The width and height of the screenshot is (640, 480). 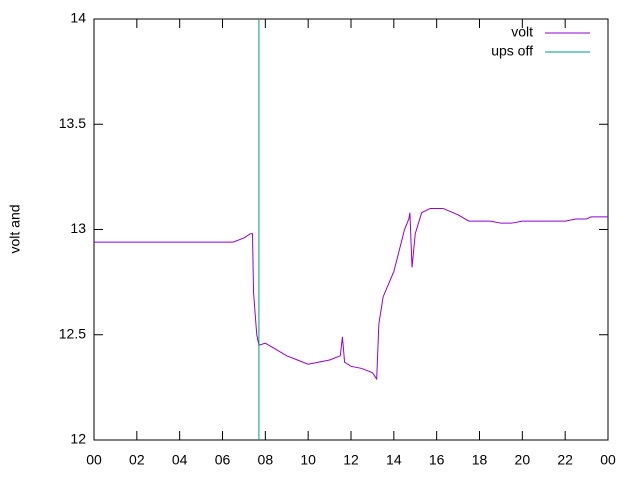 I want to click on y-tick-label: 12, so click(x=78, y=439).